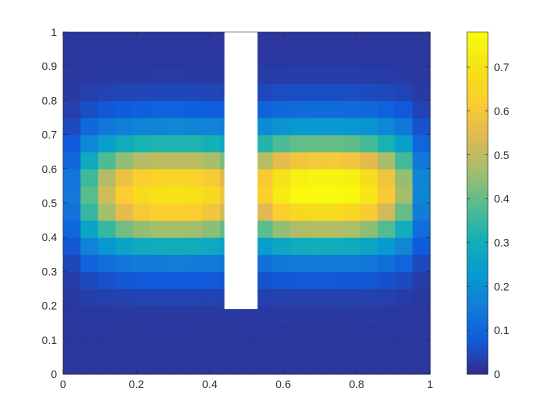  What do you see at coordinates (501, 287) in the screenshot?
I see `colorbar-tick-label: 0.2` at bounding box center [501, 287].